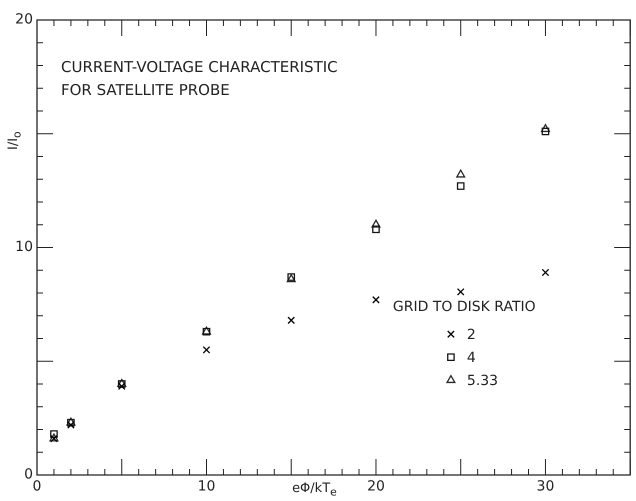  Describe the element at coordinates (199, 78) in the screenshot. I see `text: CURRENT-VOLTAGE CHARACTERISTIC FOR SATELLITE PROBE` at that location.